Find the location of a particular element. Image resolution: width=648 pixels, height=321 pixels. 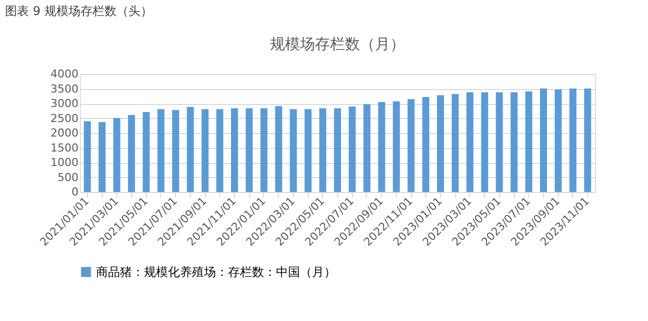

y-tick-label: 3500 is located at coordinates (64, 89).